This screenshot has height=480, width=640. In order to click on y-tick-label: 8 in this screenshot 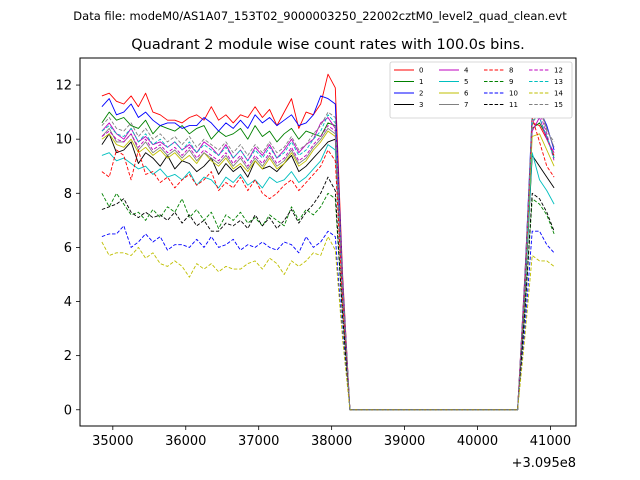, I will do `click(68, 194)`.